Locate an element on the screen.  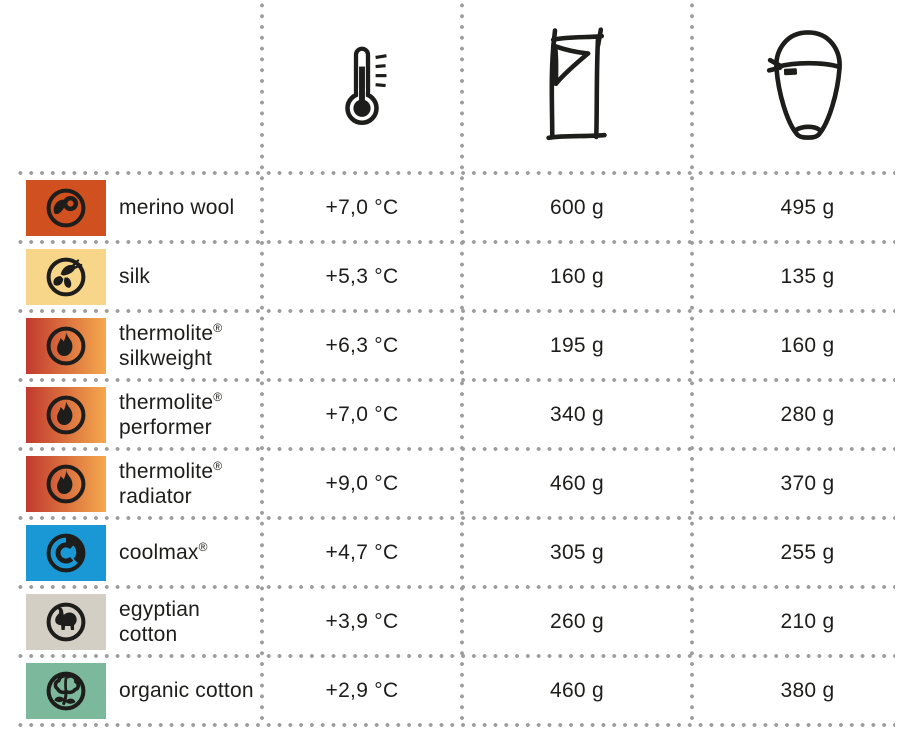
material-cell: egyptian cotton is located at coordinates (131, 621).